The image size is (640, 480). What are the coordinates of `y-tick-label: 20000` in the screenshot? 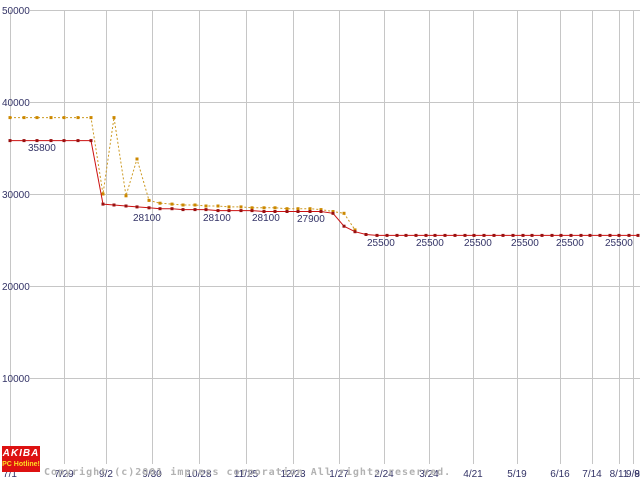 It's located at (16, 287).